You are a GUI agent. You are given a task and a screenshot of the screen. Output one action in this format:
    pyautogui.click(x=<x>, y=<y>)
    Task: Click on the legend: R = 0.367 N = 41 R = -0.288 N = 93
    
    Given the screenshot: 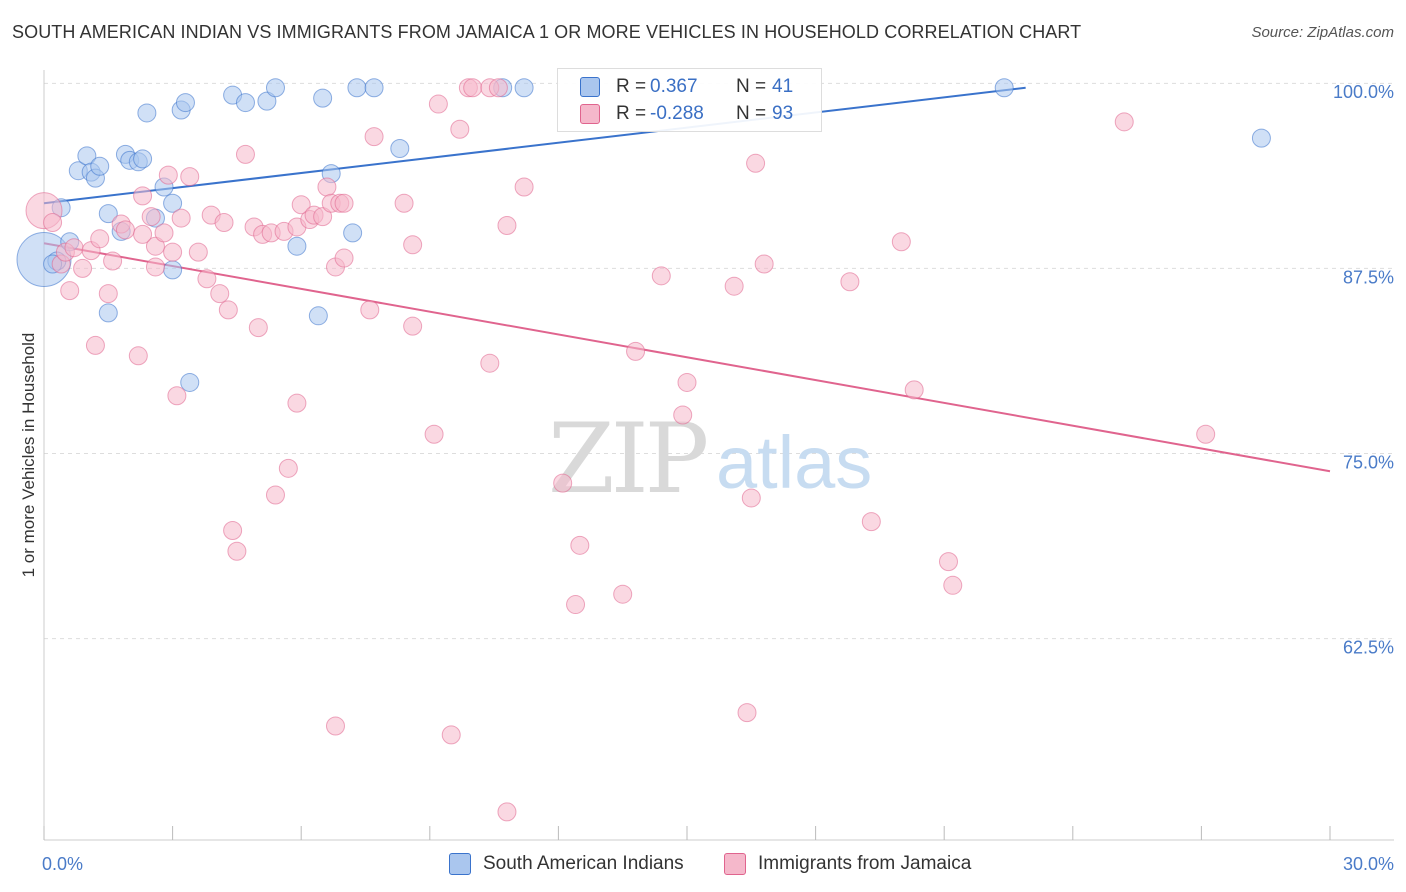 What is the action you would take?
    pyautogui.click(x=689, y=100)
    